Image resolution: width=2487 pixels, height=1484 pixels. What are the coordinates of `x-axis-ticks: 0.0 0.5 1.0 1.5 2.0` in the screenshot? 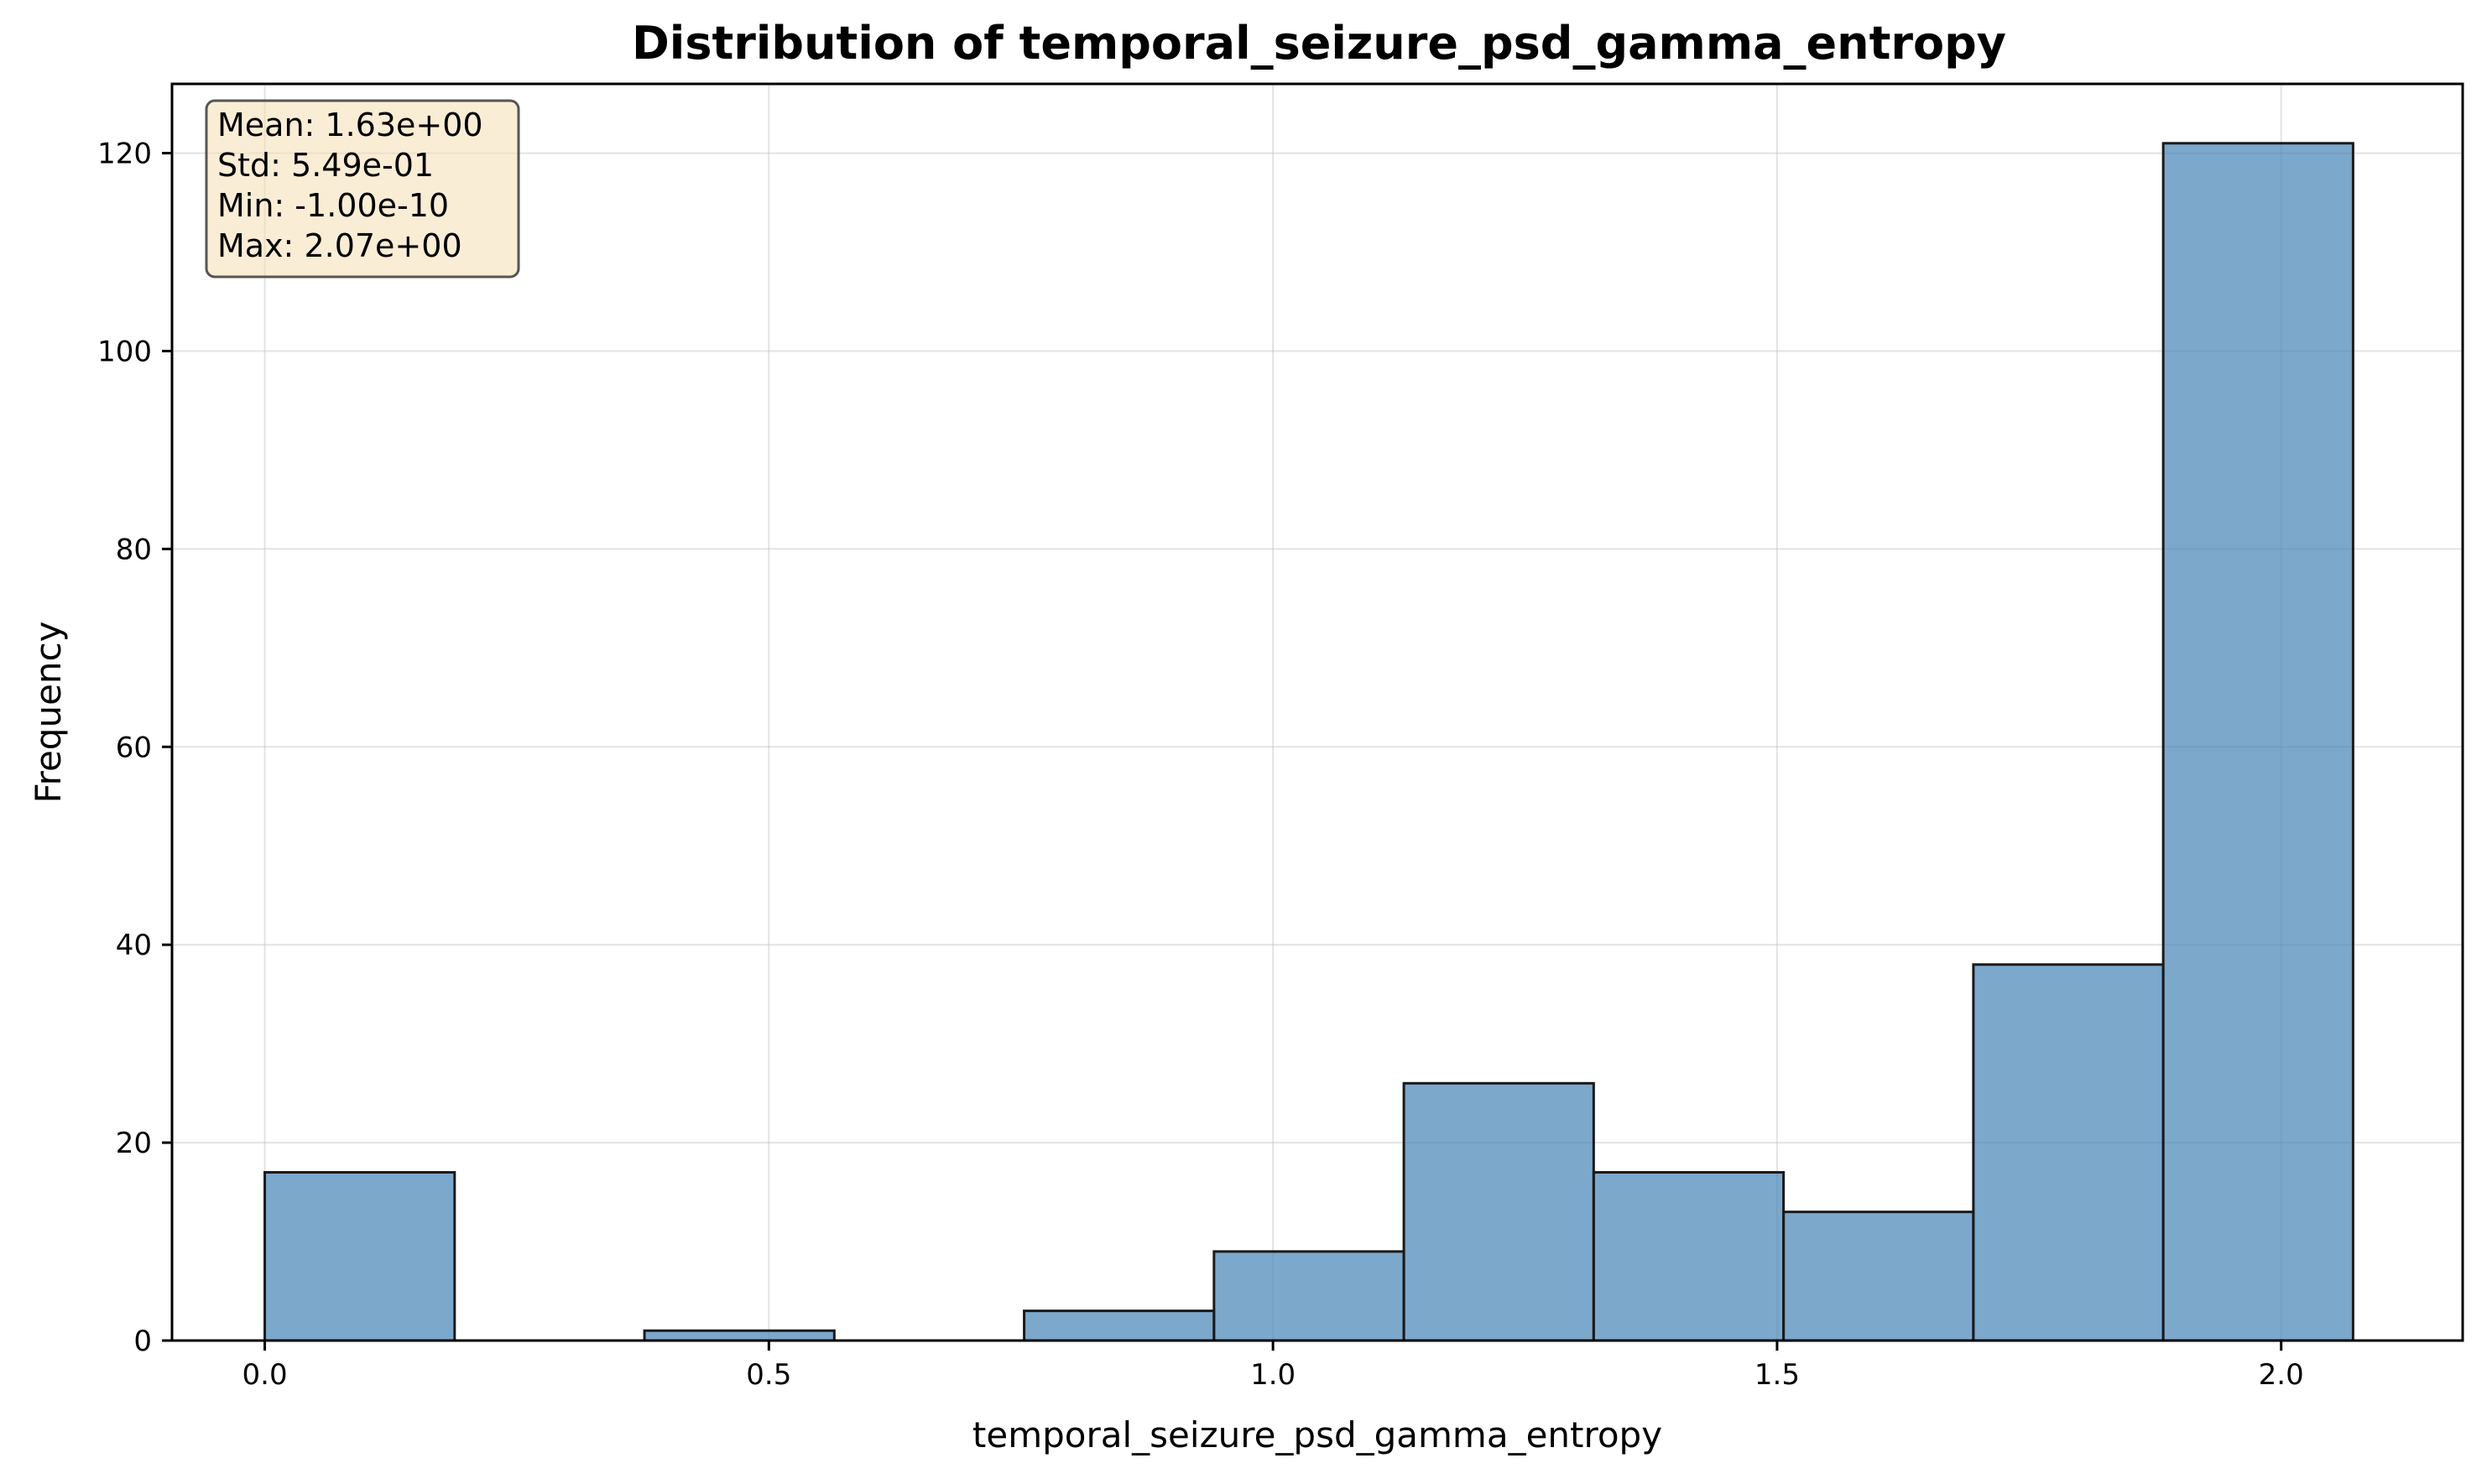 It's located at (1273, 1366).